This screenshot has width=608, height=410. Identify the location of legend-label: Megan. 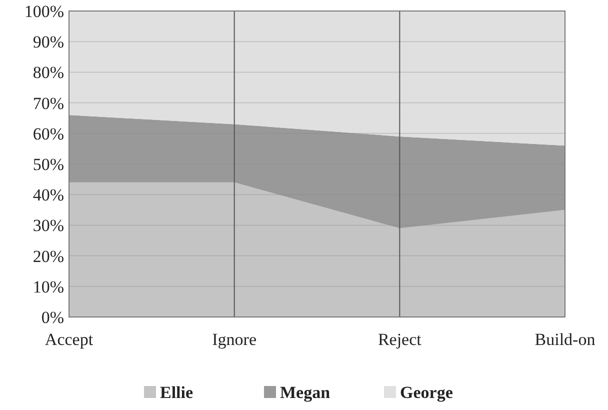
(305, 392).